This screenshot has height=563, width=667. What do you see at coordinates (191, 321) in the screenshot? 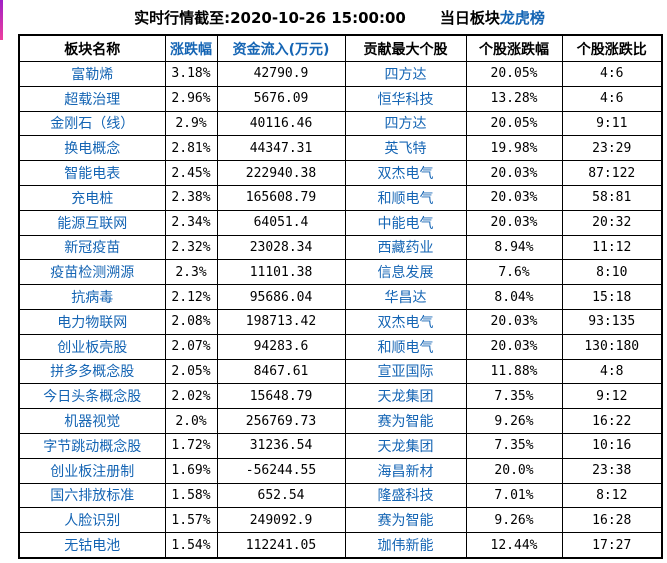
I see `sector-change: 2.08%` at bounding box center [191, 321].